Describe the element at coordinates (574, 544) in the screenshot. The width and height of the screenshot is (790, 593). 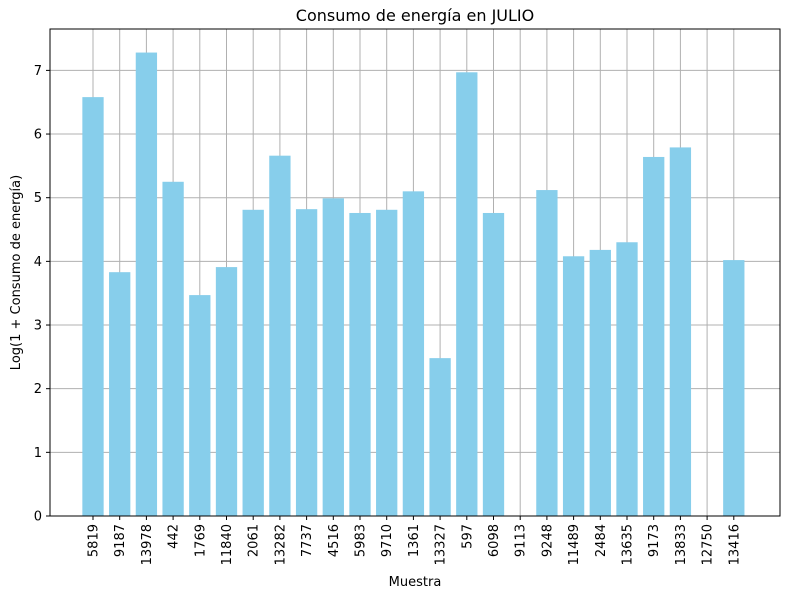
I see `x-tick-label: 11489` at that location.